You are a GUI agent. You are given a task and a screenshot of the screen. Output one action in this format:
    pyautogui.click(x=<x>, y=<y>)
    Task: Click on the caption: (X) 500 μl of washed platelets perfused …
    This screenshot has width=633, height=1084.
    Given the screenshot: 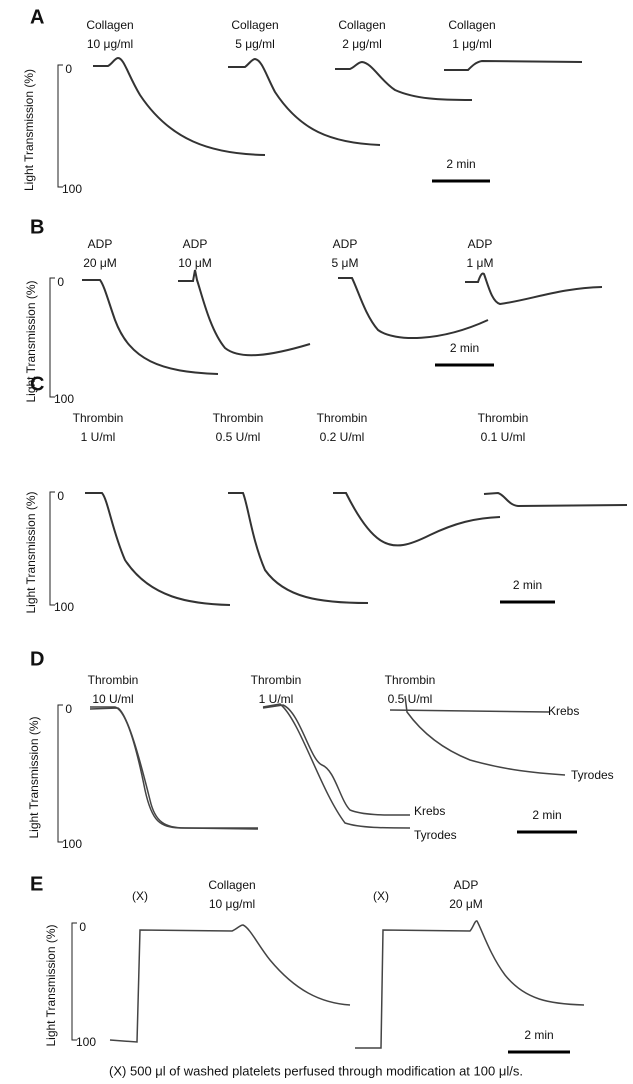 What is the action you would take?
    pyautogui.click(x=316, y=1070)
    